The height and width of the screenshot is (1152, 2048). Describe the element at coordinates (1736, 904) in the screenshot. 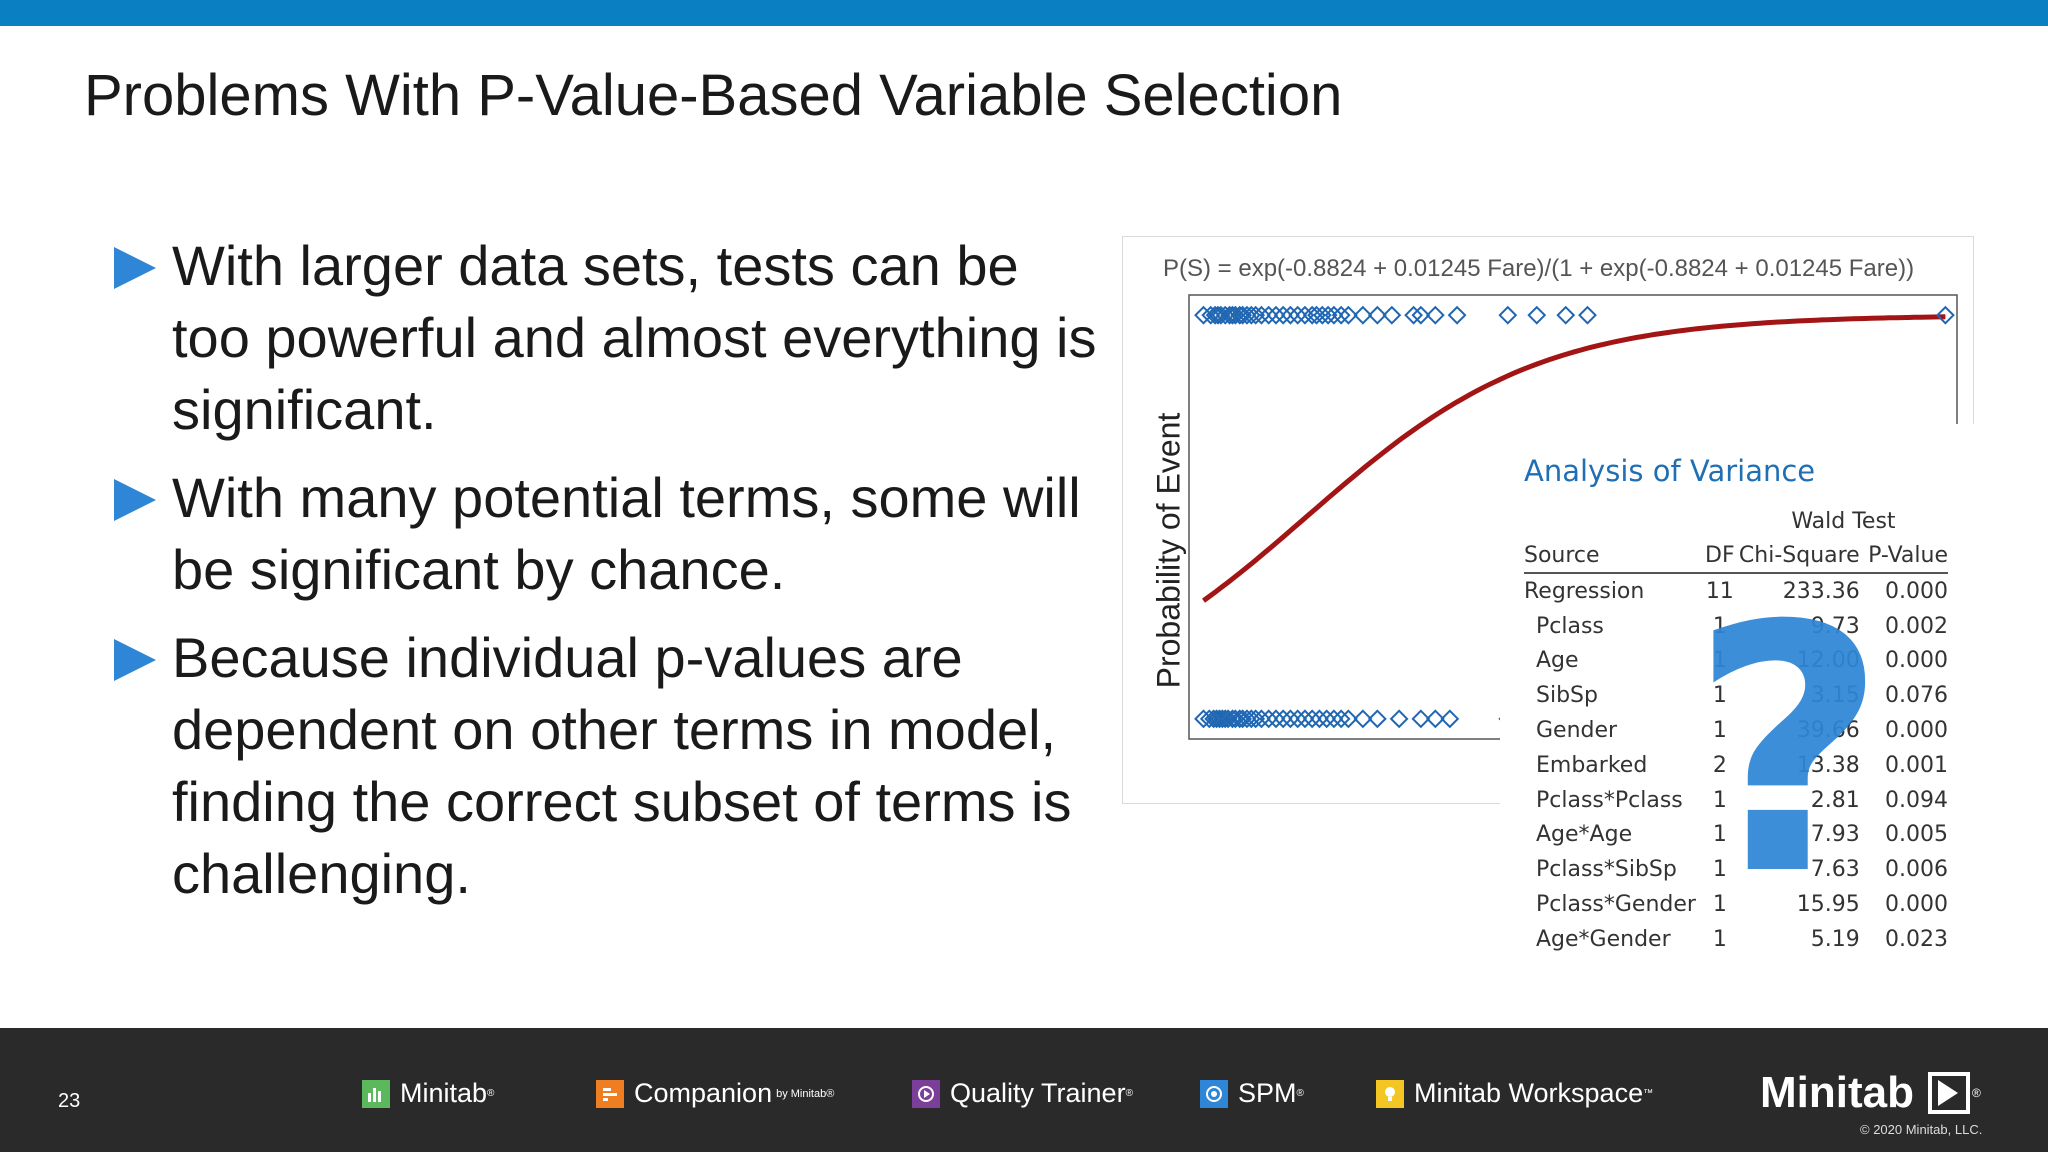

I see `anova-row: Pclass*Gender 1 15.95 0.000` at that location.